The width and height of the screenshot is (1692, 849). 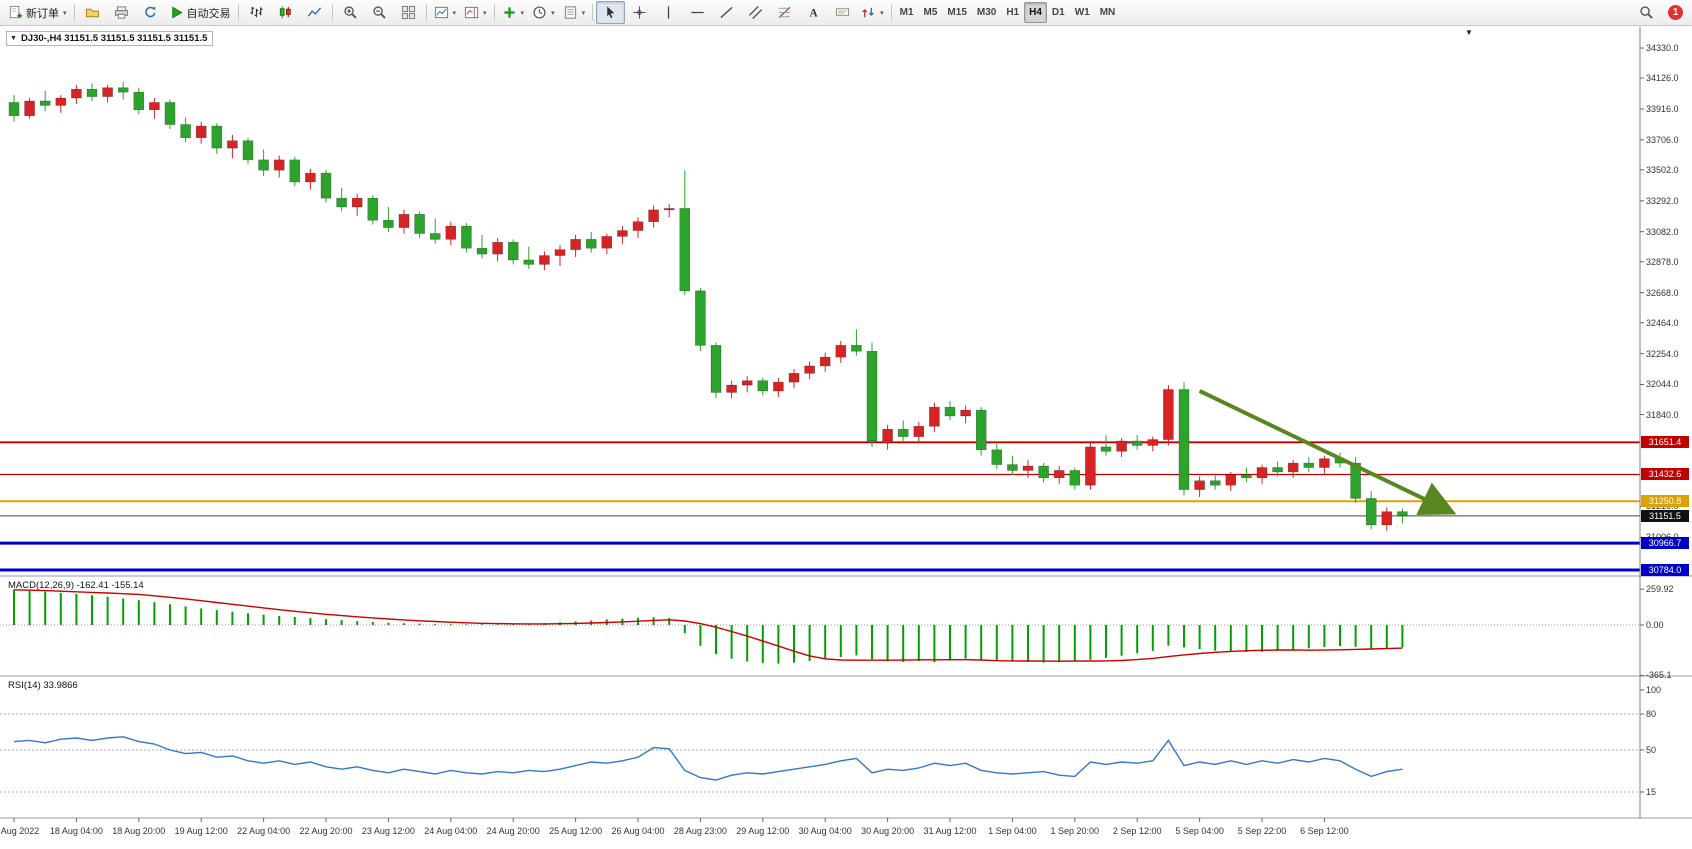 What do you see at coordinates (1665, 501) in the screenshot?
I see `price-level-badge: 31250.8` at bounding box center [1665, 501].